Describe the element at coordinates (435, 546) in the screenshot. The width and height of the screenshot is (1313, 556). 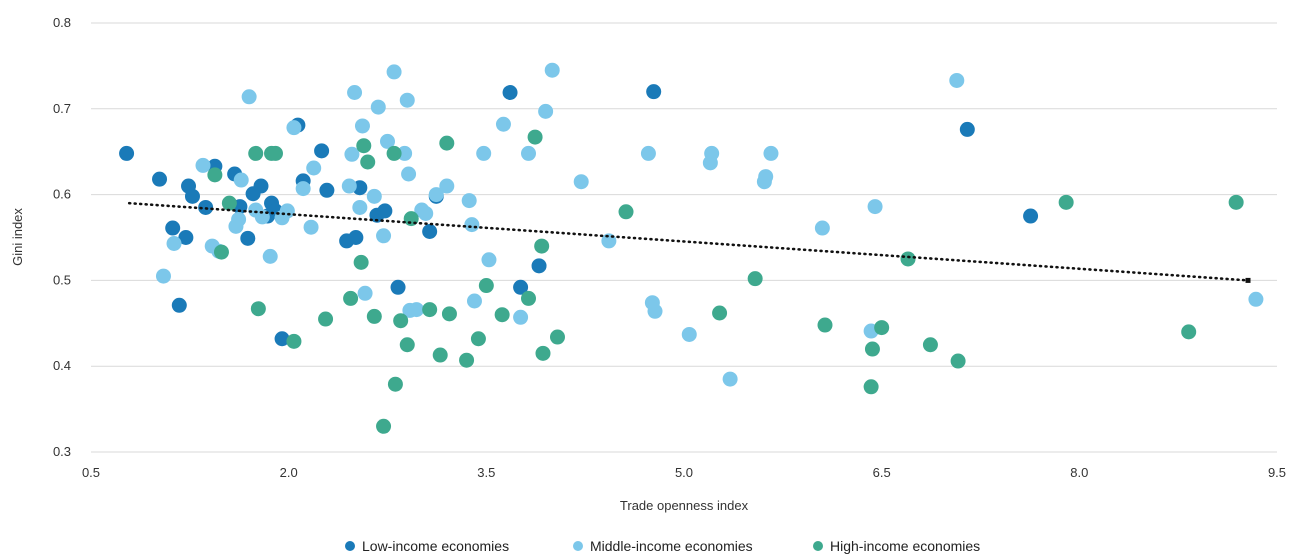
I see `legend-label-low-income: Low-income economies` at that location.